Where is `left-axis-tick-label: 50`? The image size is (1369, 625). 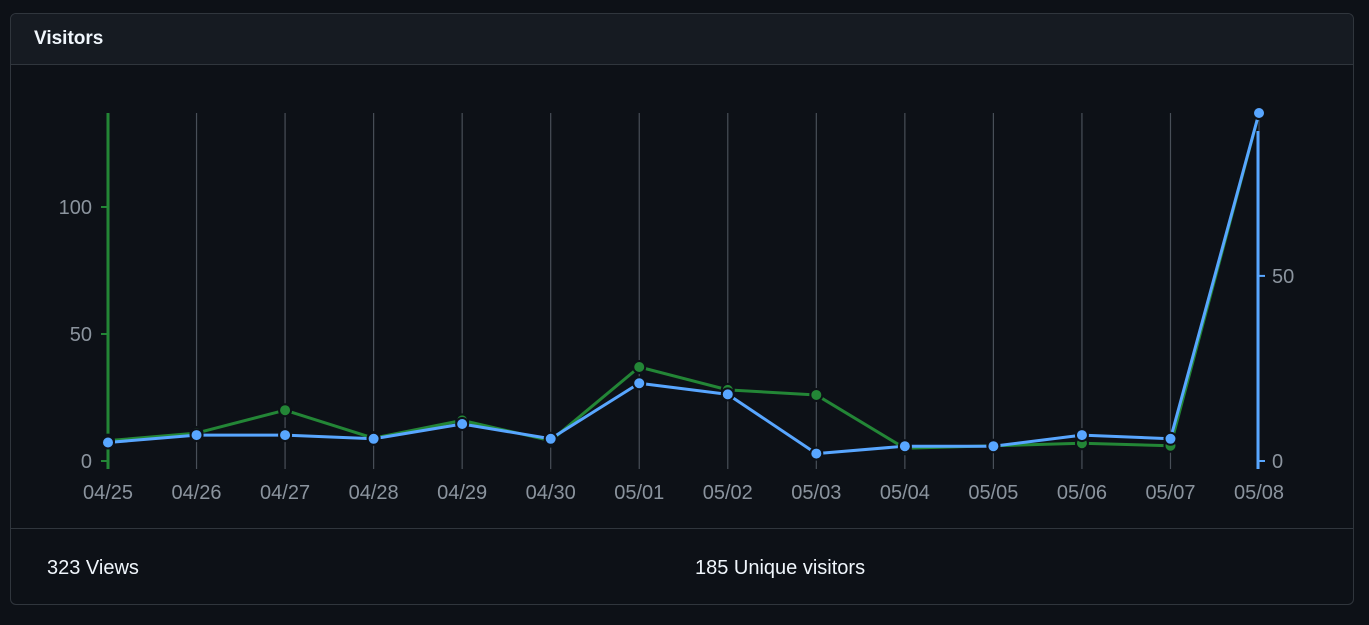 left-axis-tick-label: 50 is located at coordinates (81, 335).